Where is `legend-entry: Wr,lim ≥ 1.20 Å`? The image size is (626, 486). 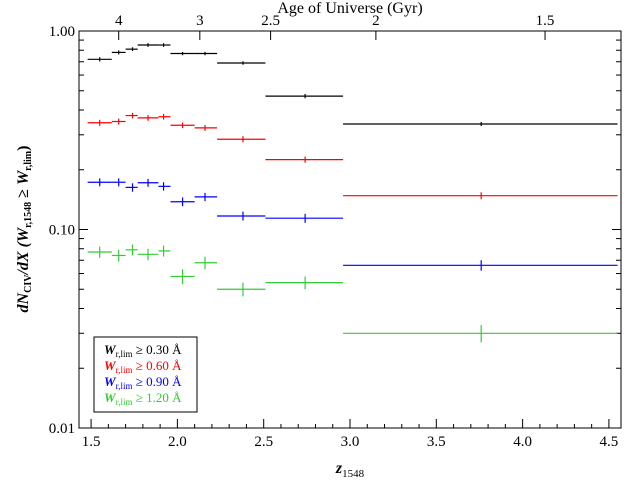 legend-entry: Wr,lim ≥ 1.20 Å is located at coordinates (143, 398).